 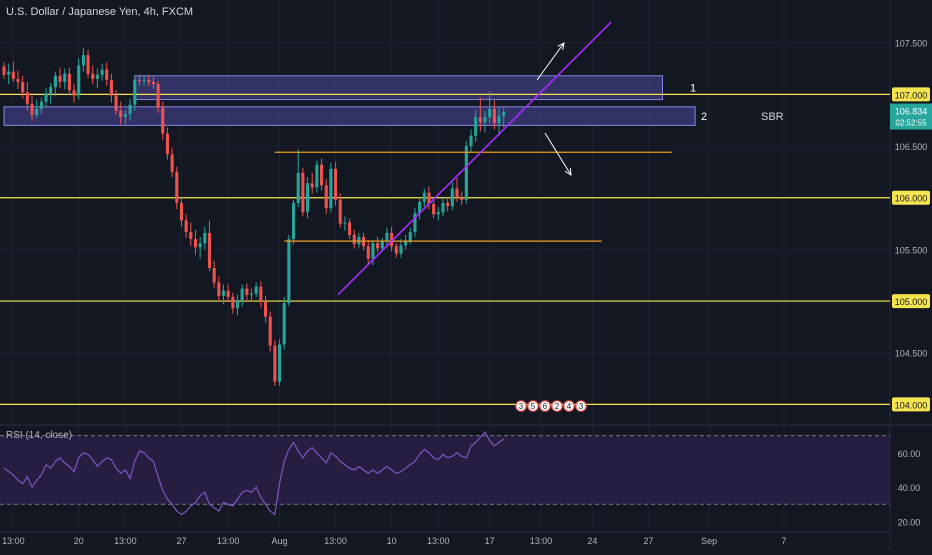 I want to click on current-price-value: 106.834, so click(x=911, y=112).